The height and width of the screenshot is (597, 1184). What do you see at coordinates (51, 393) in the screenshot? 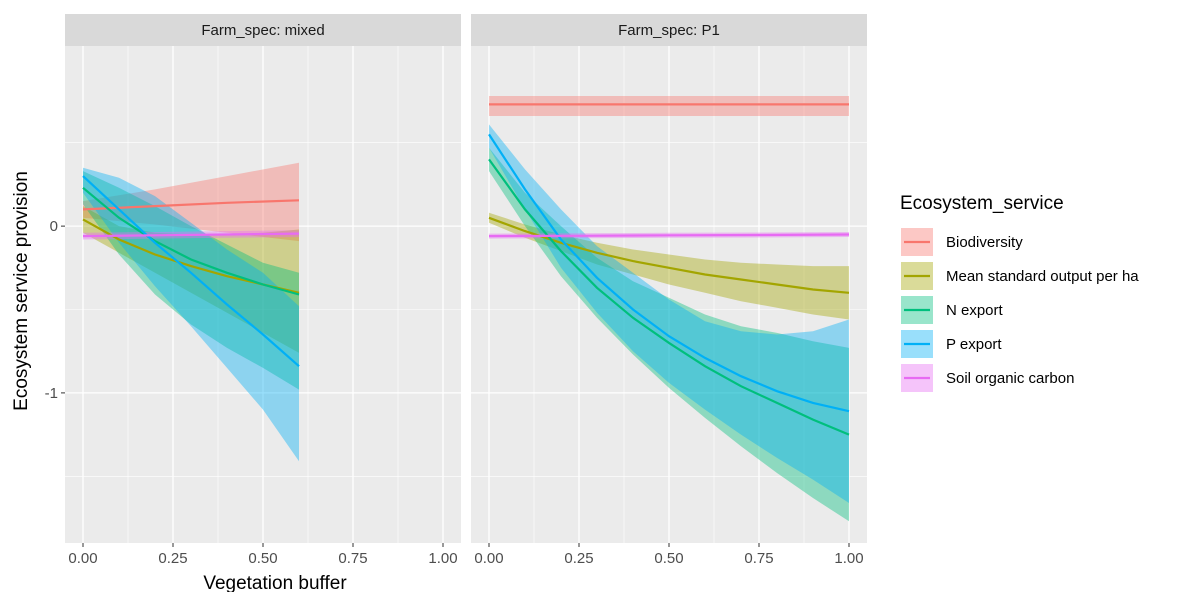
I see `y-tick-label: -1` at bounding box center [51, 393].